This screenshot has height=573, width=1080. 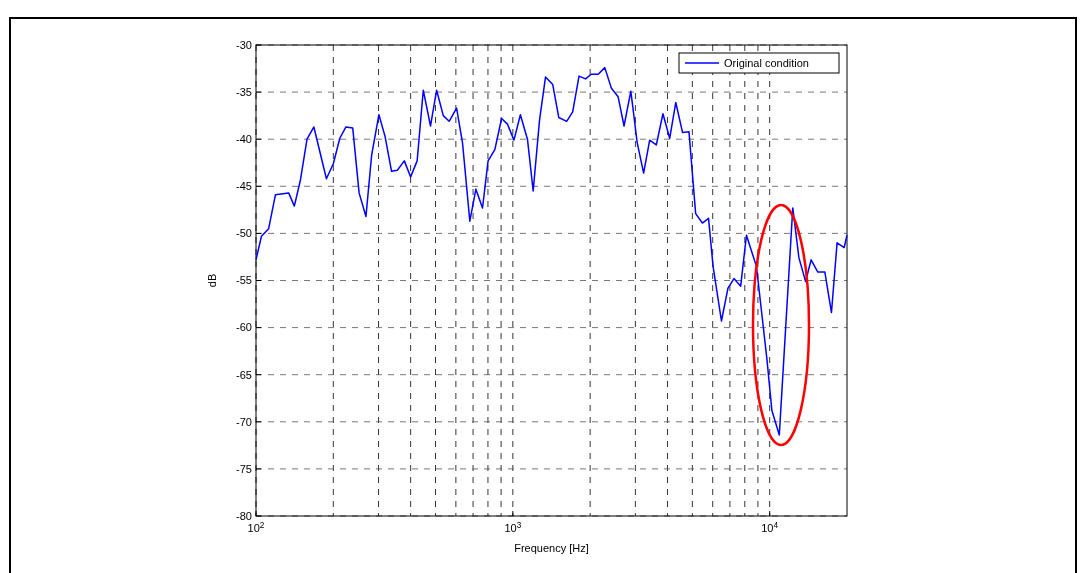 What do you see at coordinates (212, 280) in the screenshot?
I see `y-axis-title: dB` at bounding box center [212, 280].